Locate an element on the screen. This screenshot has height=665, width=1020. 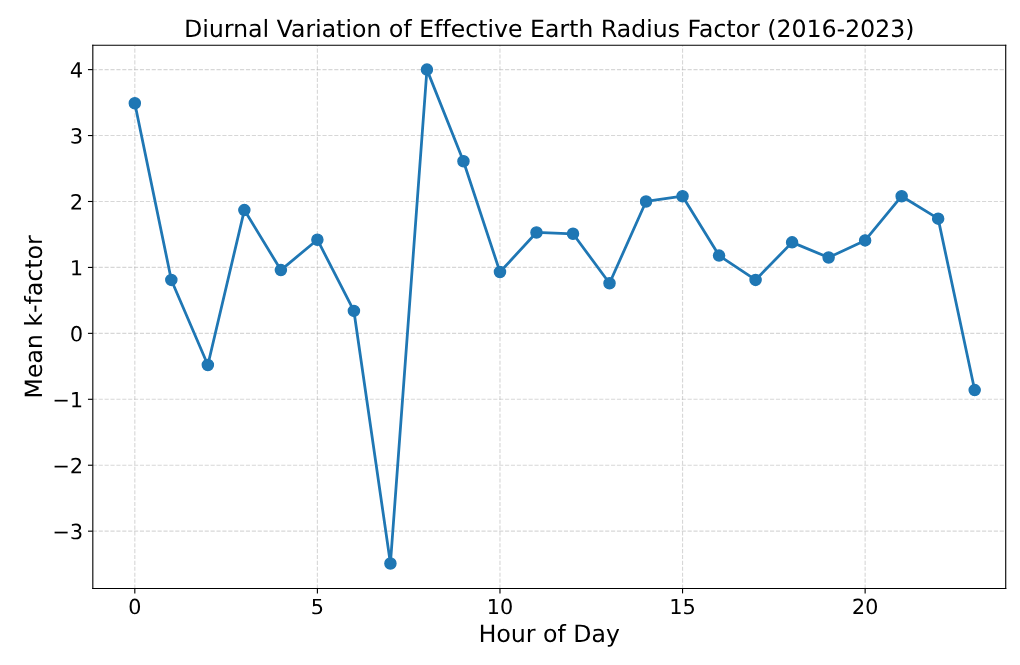
y-tick-label: −3 is located at coordinates (68, 531).